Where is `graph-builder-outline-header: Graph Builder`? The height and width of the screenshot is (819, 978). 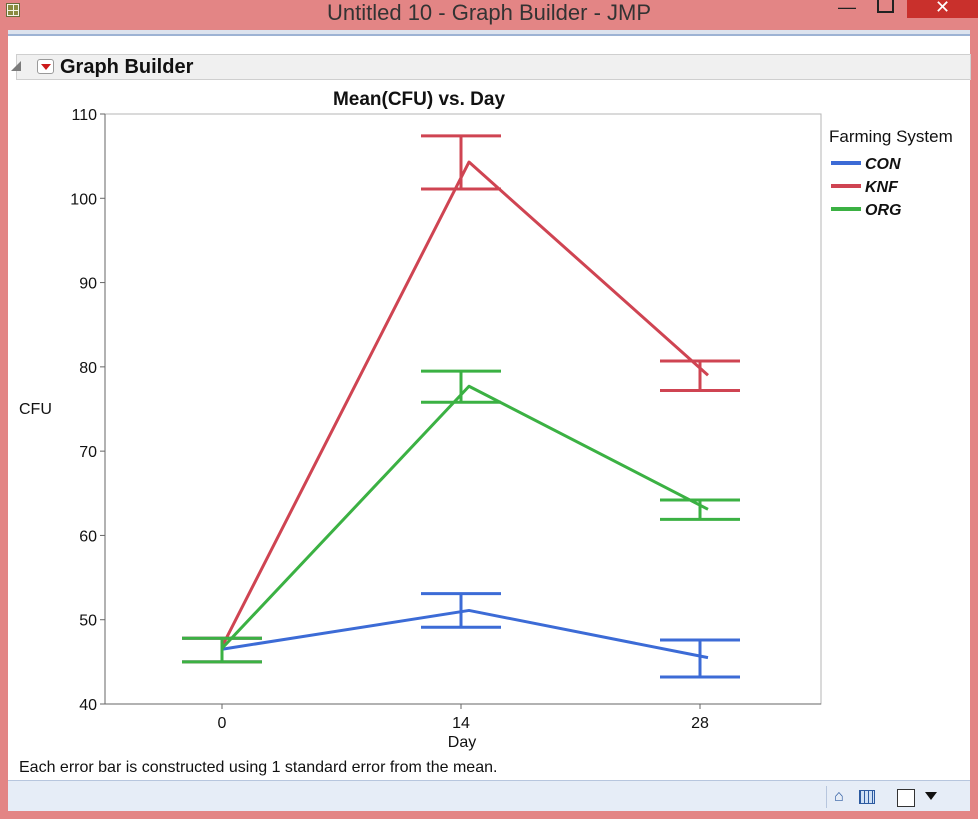 graph-builder-outline-header: Graph Builder is located at coordinates (491, 67).